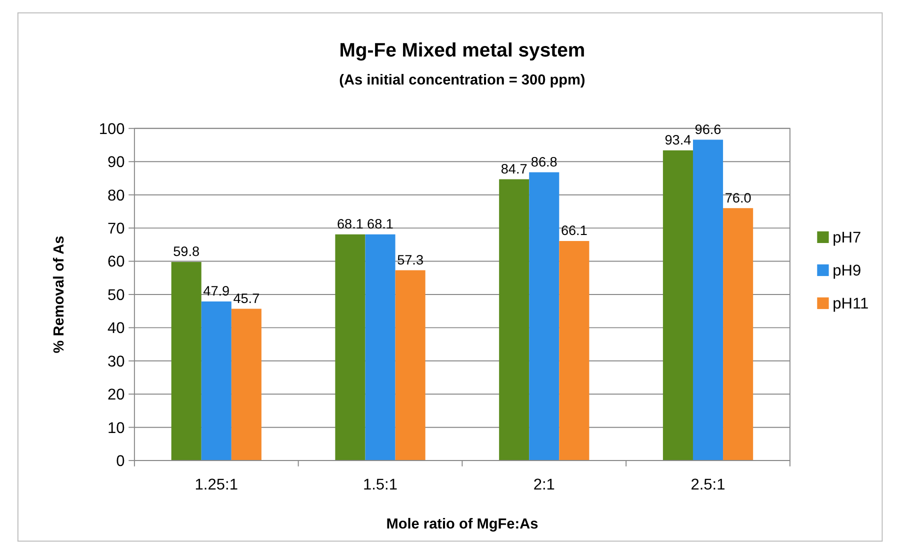  I want to click on text: 96.6, so click(708, 129).